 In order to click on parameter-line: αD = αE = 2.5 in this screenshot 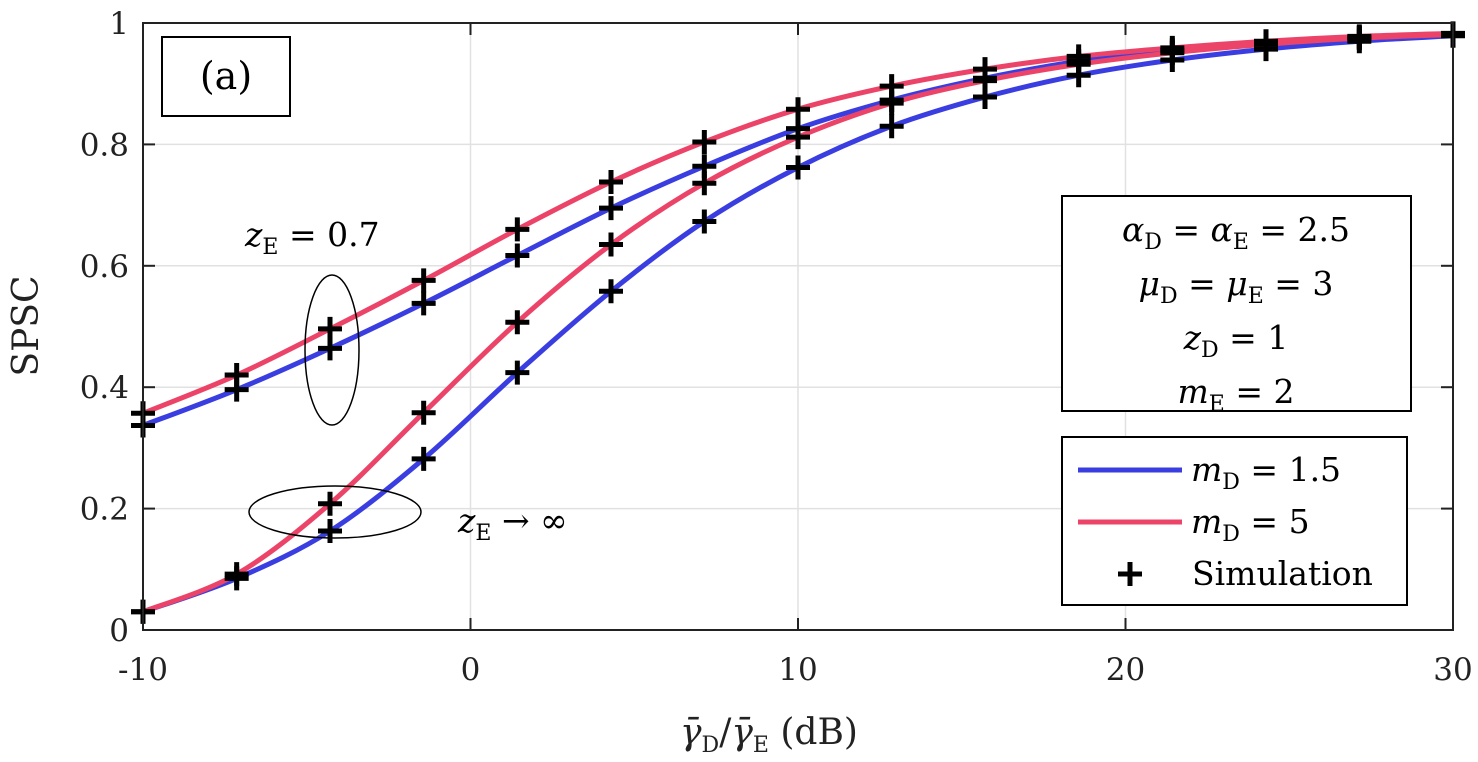, I will do `click(1236, 232)`.